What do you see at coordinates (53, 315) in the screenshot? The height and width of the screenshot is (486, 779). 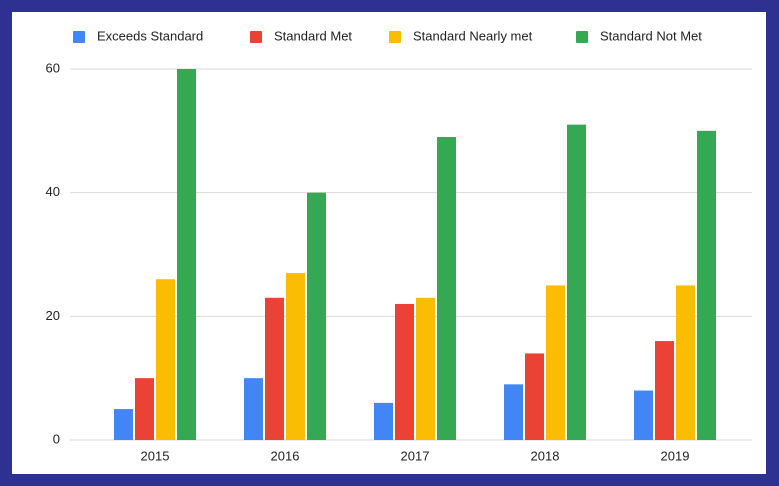 I see `y-tick-label: 20` at bounding box center [53, 315].